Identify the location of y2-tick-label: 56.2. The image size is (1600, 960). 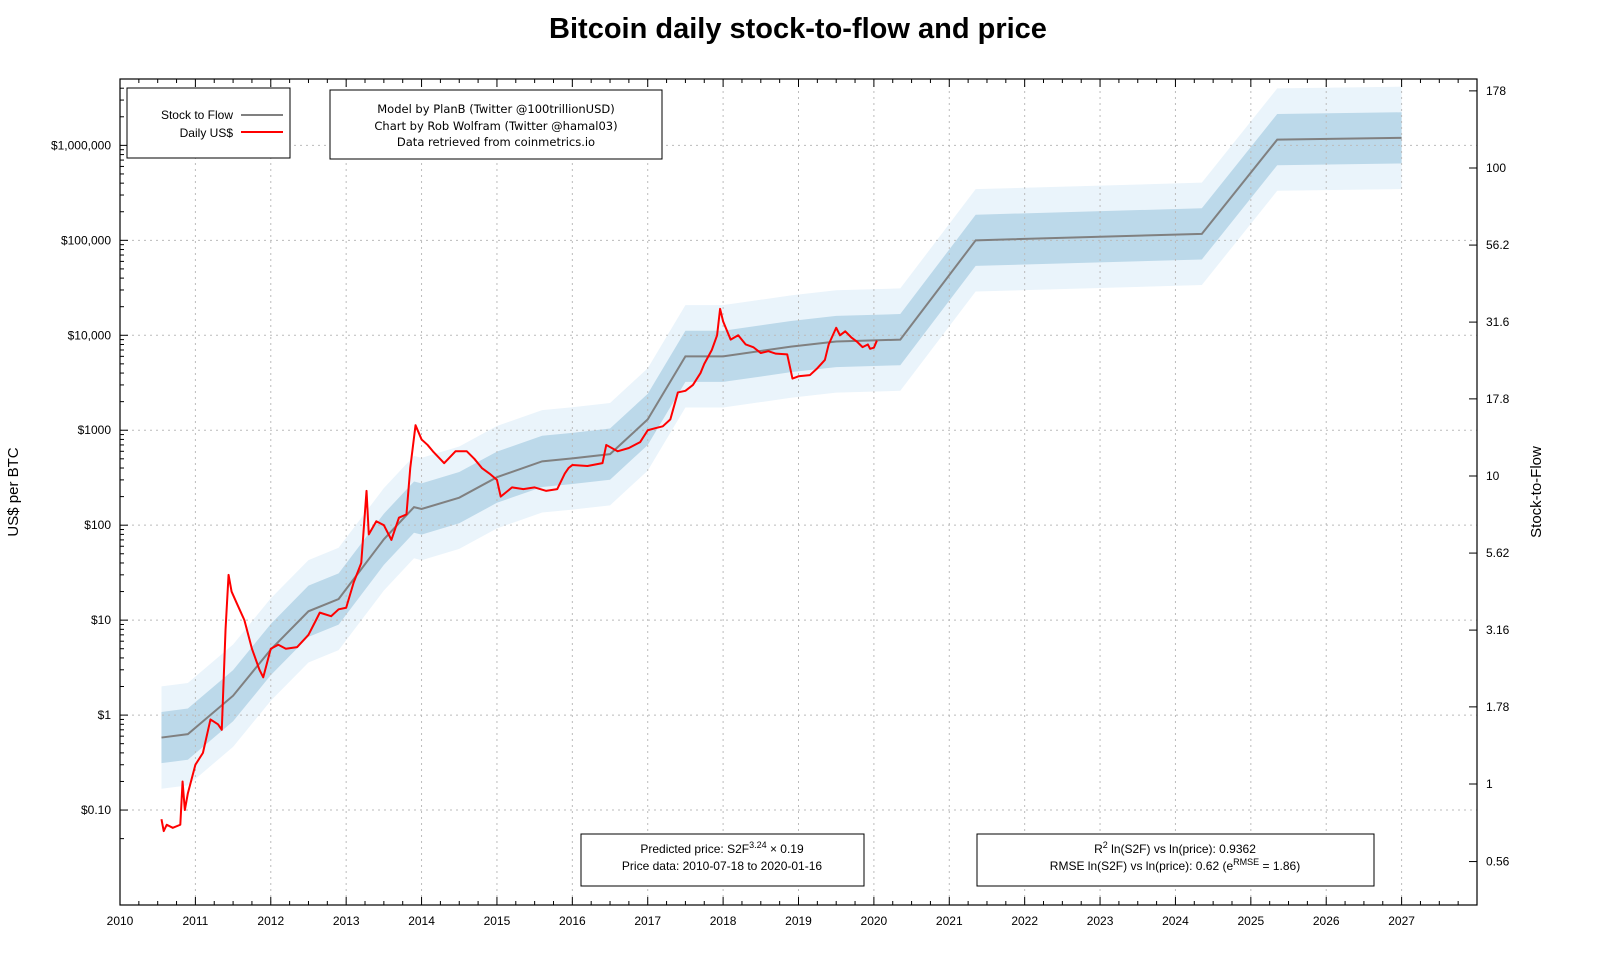
(1498, 245).